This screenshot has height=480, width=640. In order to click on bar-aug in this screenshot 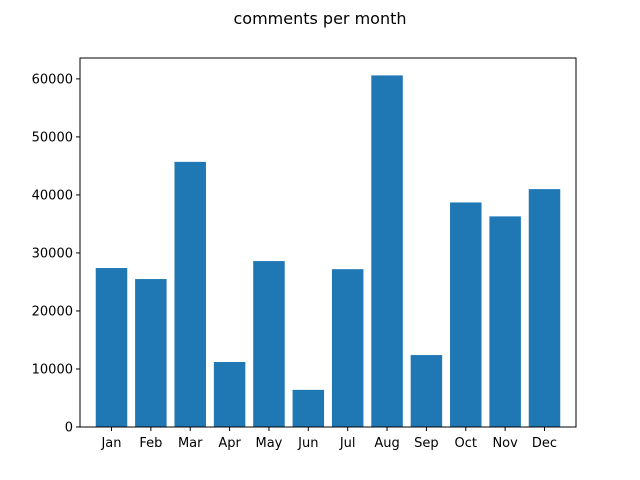, I will do `click(387, 251)`.